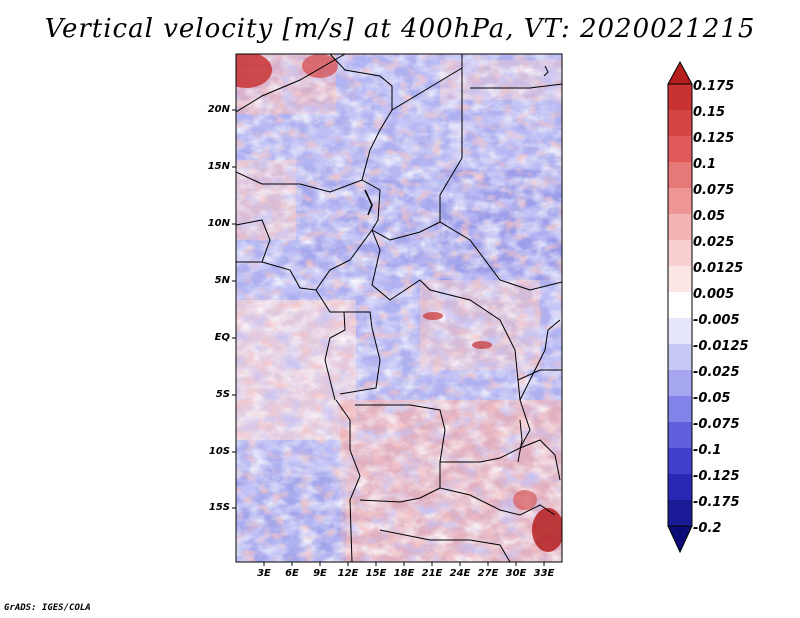 The width and height of the screenshot is (800, 618). I want to click on lon-tick-label: 21E, so click(432, 573).